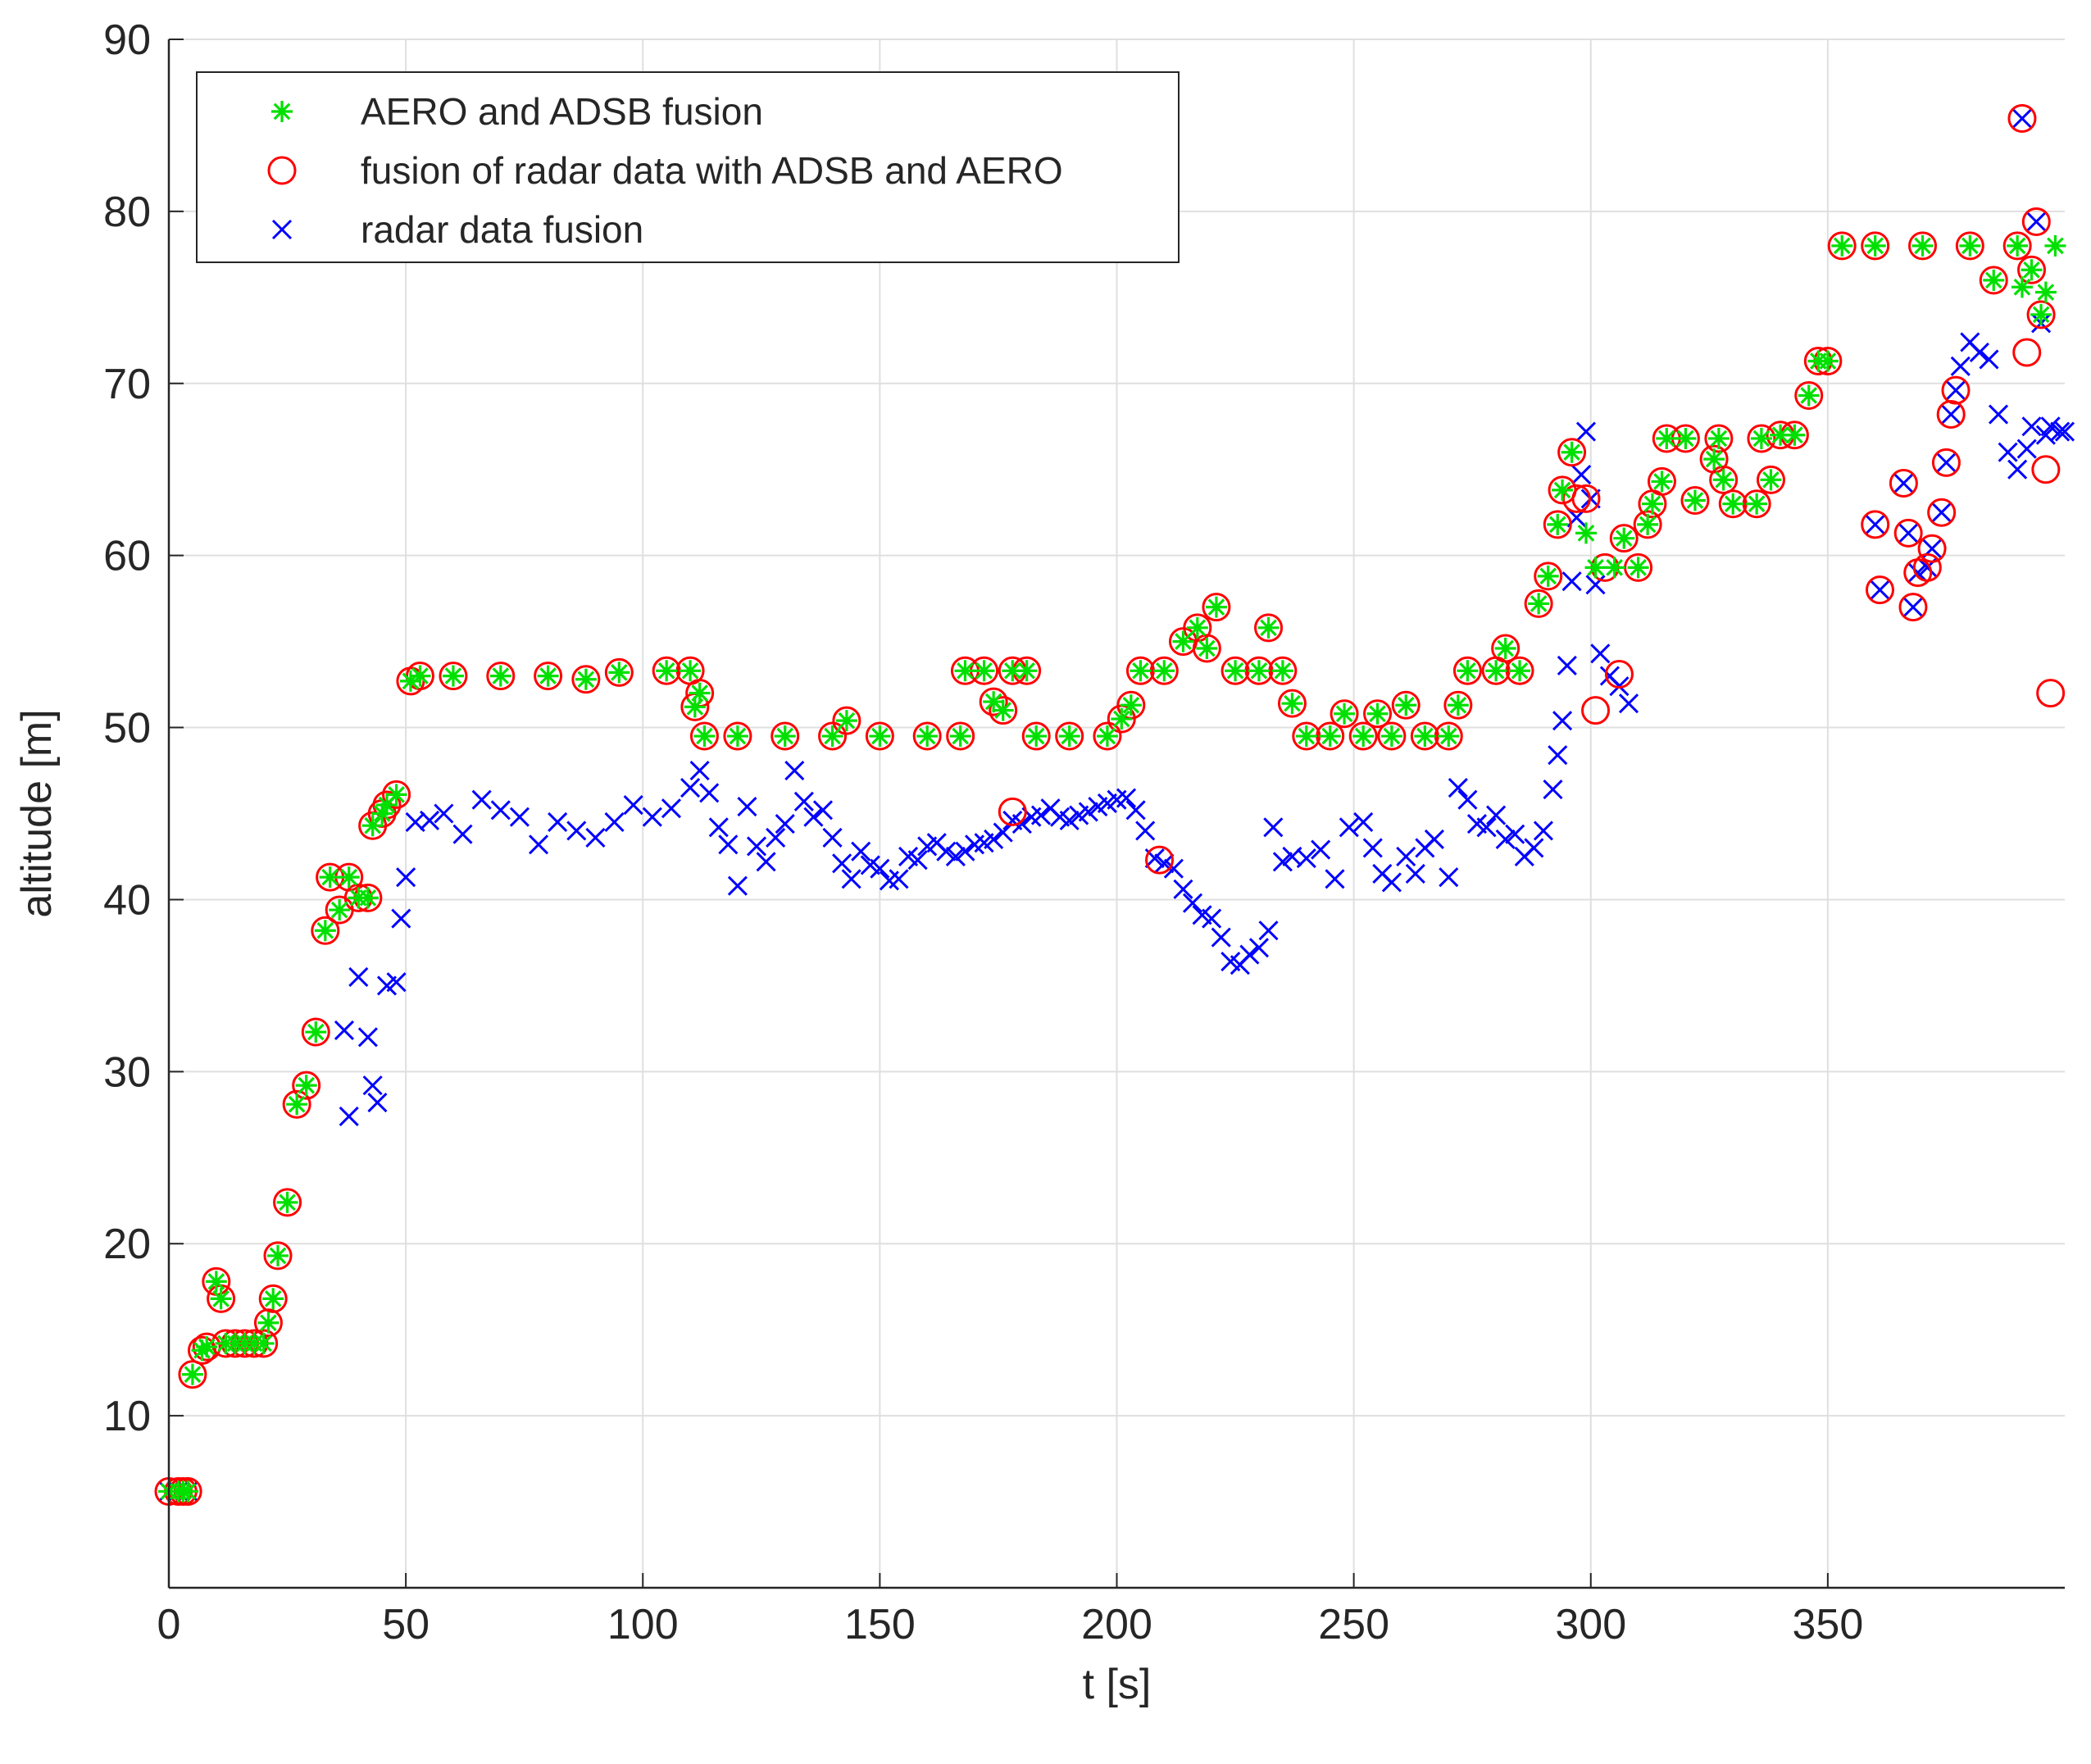 The image size is (2091, 1764). I want to click on legend-markers, so click(282, 170).